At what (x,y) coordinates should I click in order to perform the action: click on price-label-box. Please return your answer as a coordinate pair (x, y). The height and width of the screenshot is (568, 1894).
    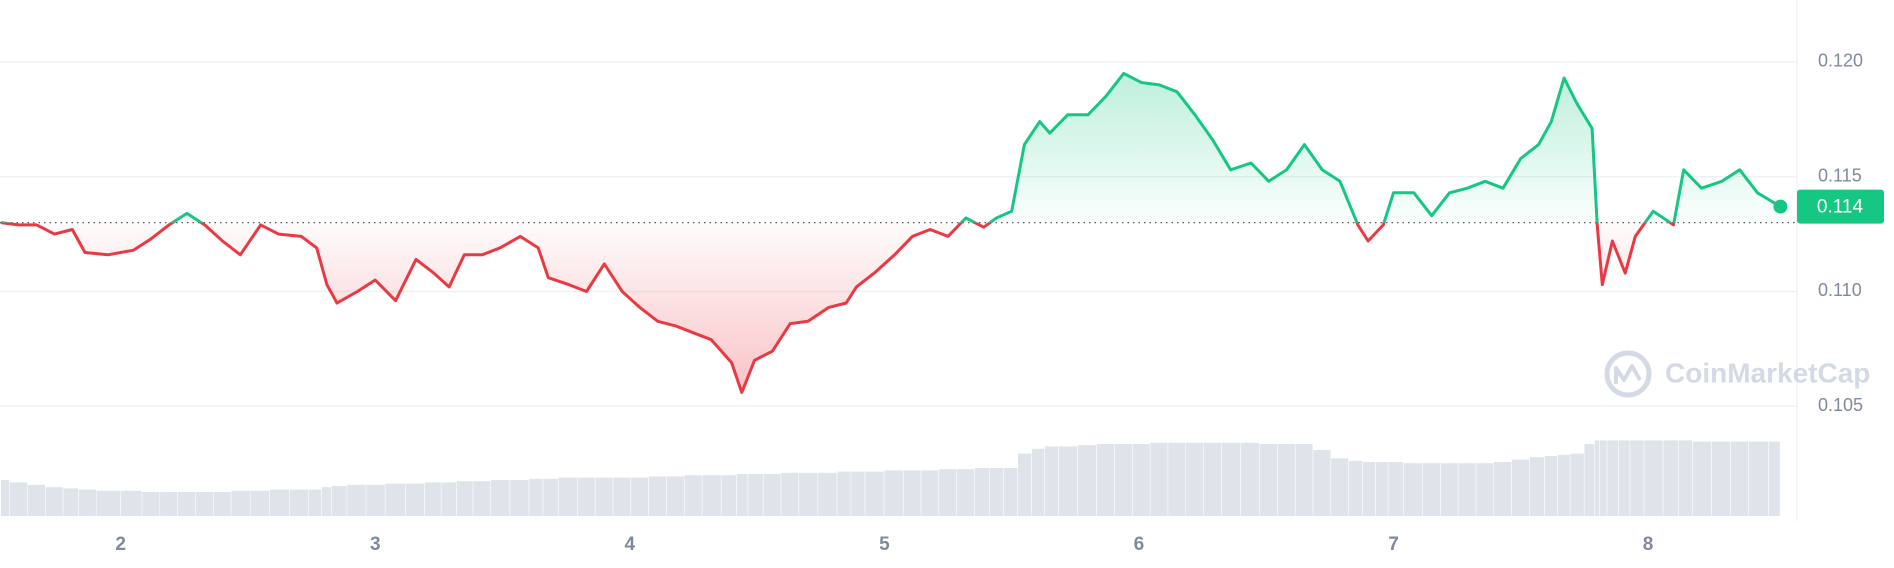
    Looking at the image, I should click on (1840, 206).